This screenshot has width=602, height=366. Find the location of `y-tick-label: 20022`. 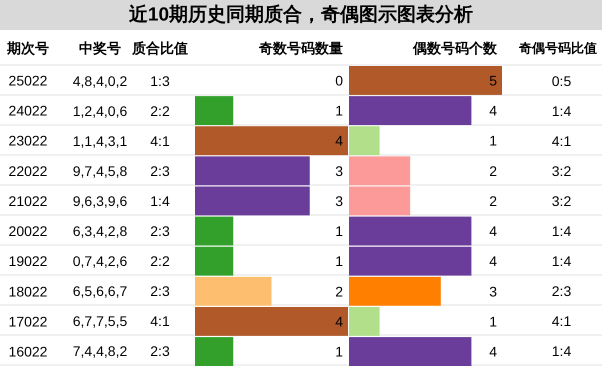

y-tick-label: 20022 is located at coordinates (28, 231).